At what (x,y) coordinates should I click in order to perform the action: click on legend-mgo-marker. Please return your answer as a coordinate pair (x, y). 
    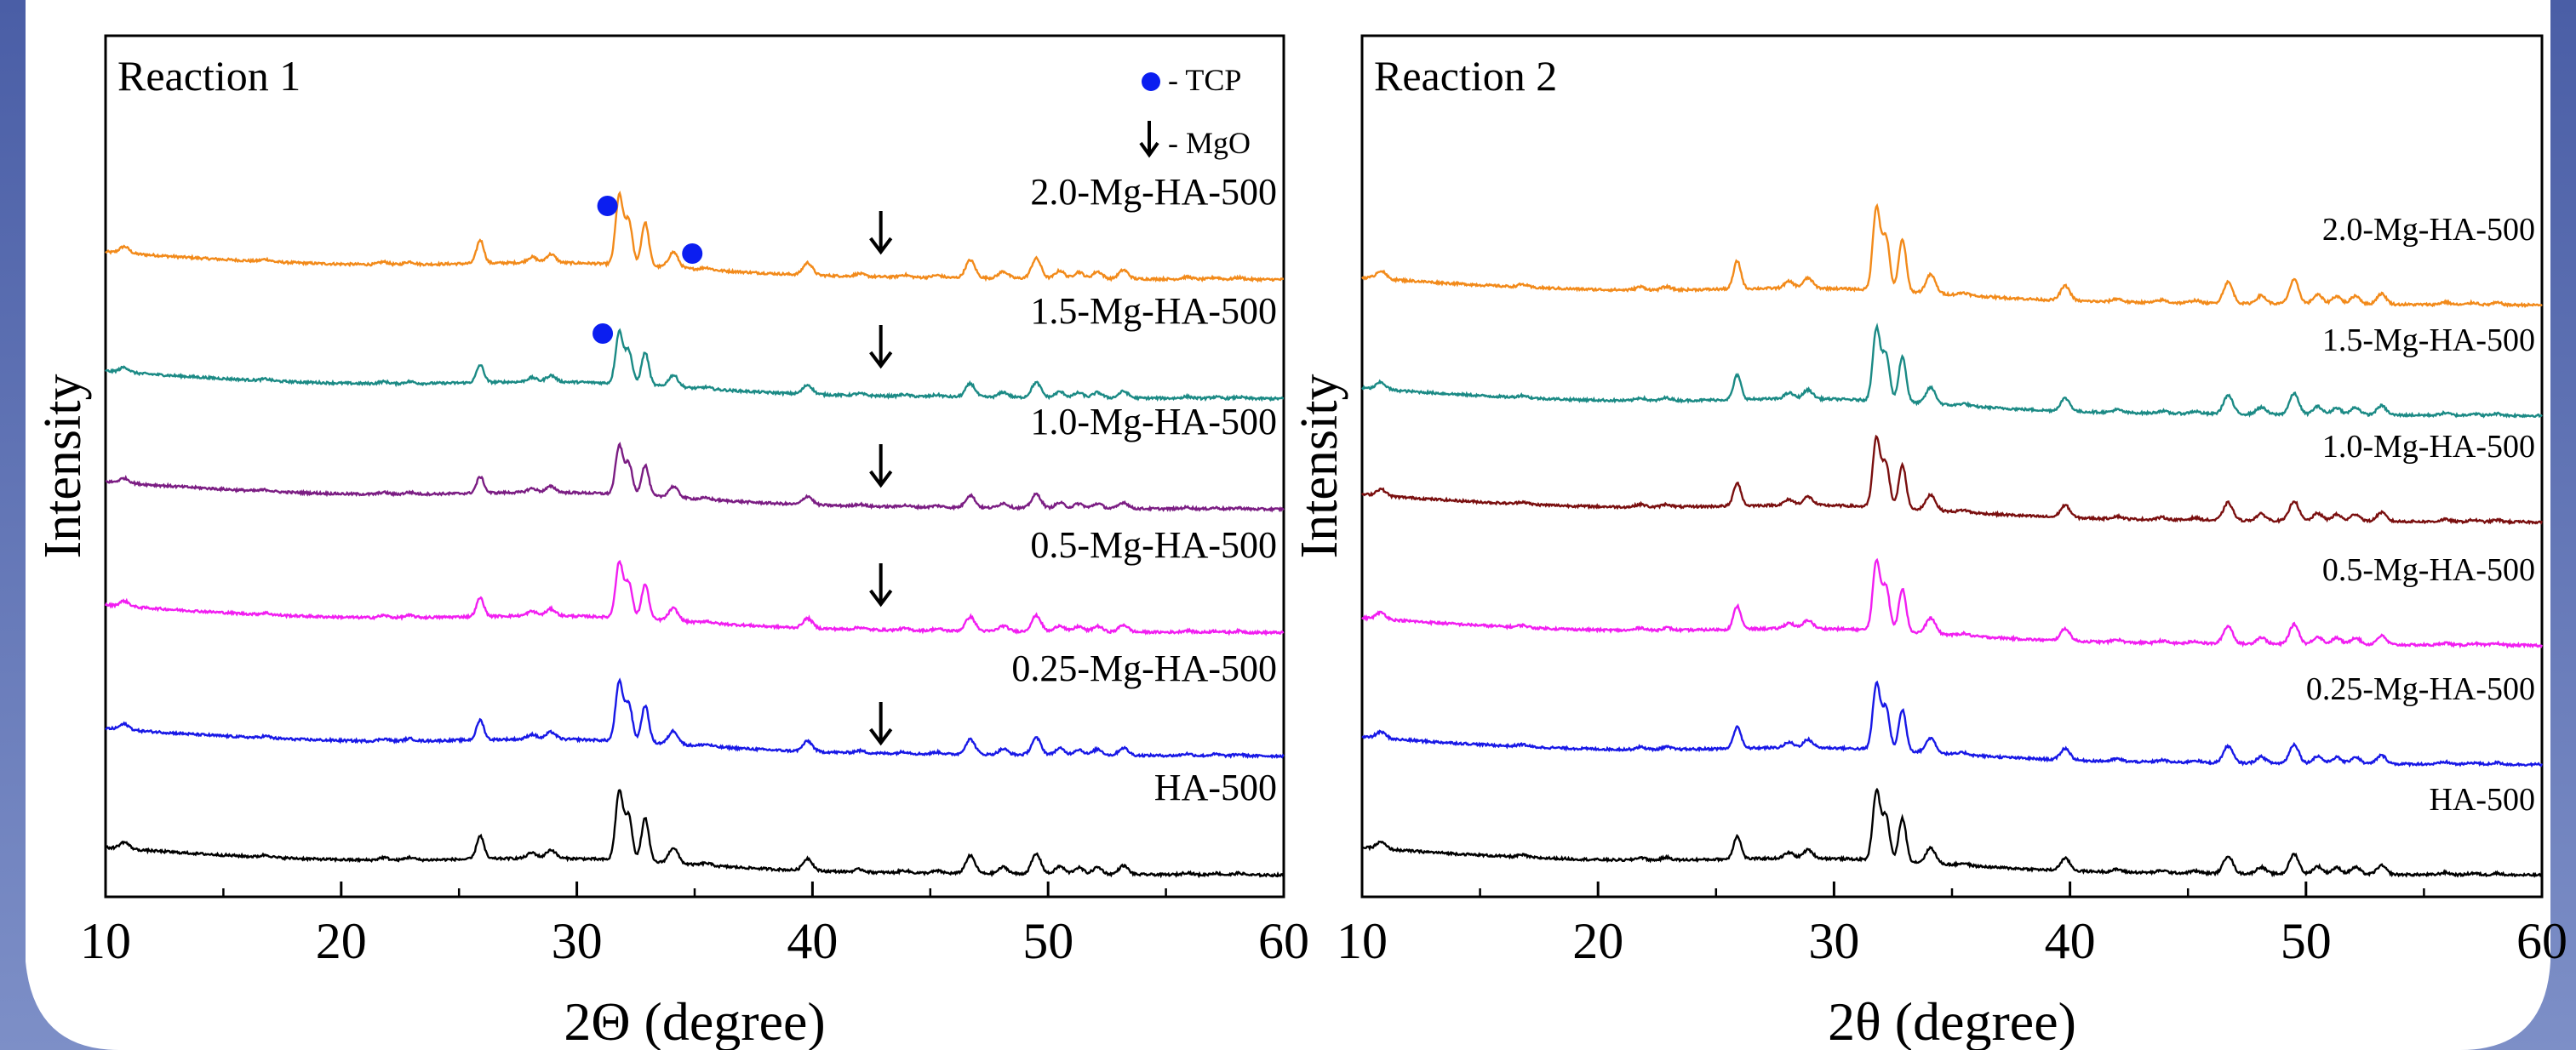
    Looking at the image, I should click on (1149, 139).